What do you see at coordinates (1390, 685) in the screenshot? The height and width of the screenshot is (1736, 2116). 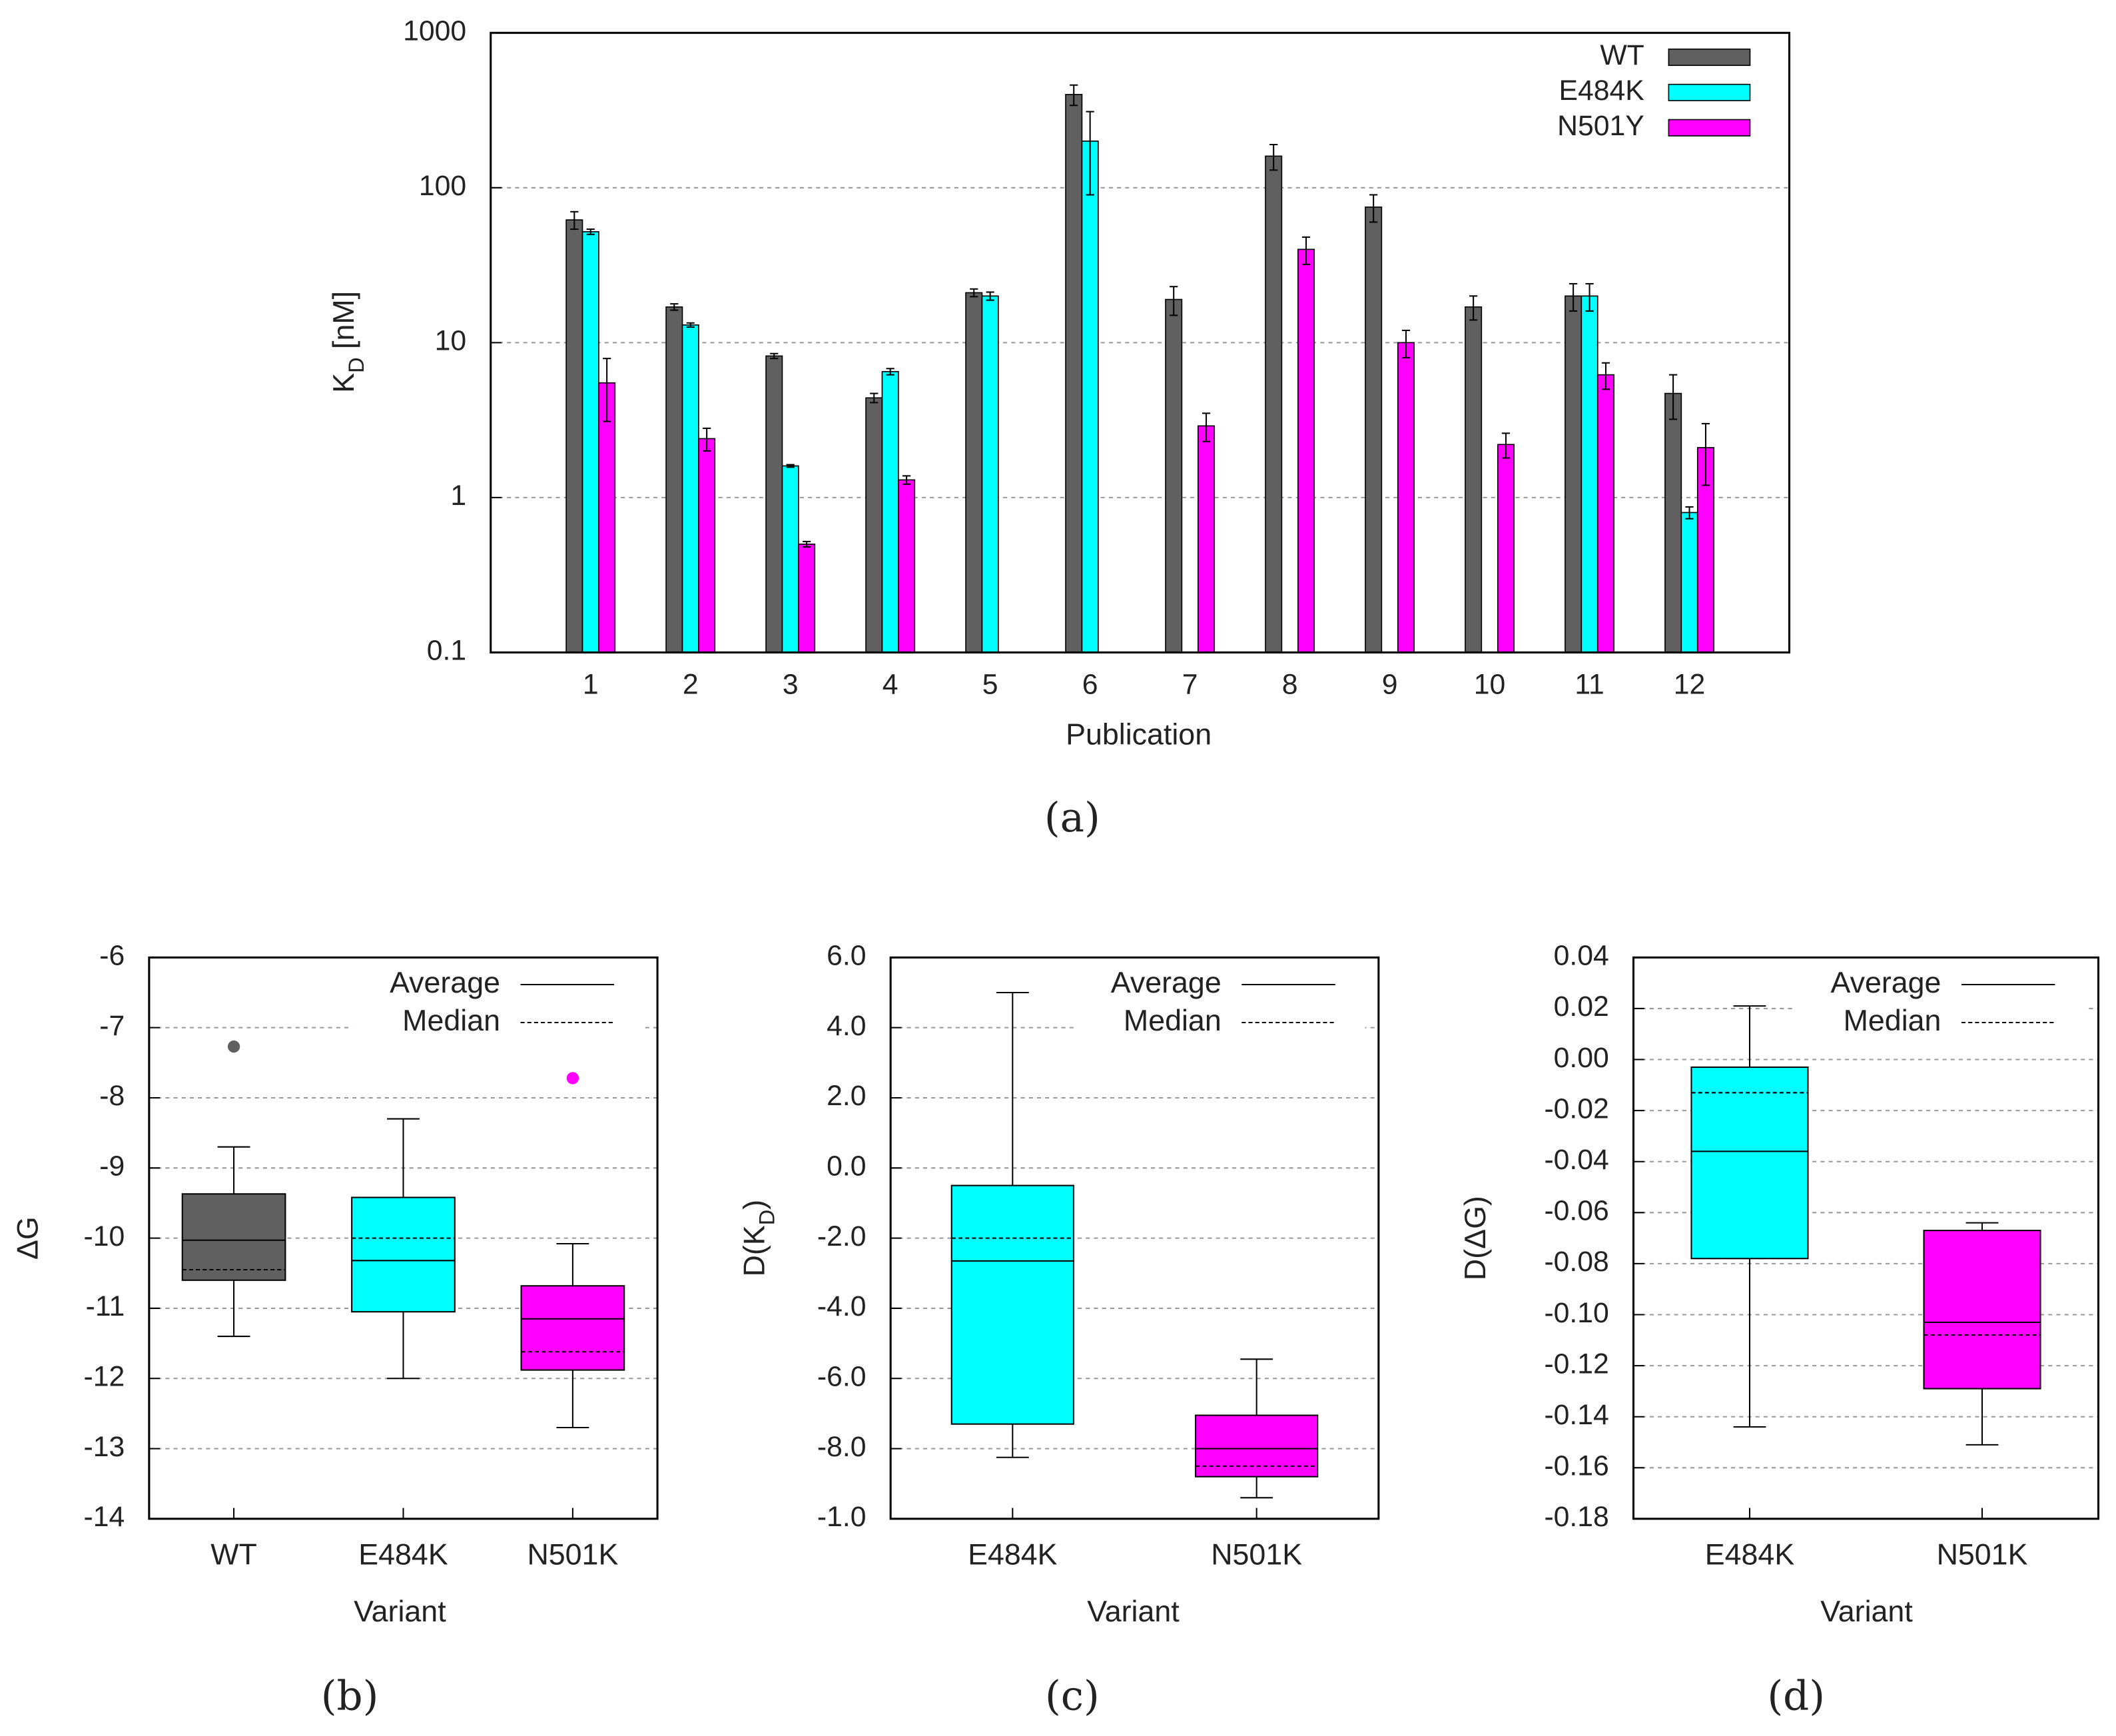 I see `x-tick-label: 9` at bounding box center [1390, 685].